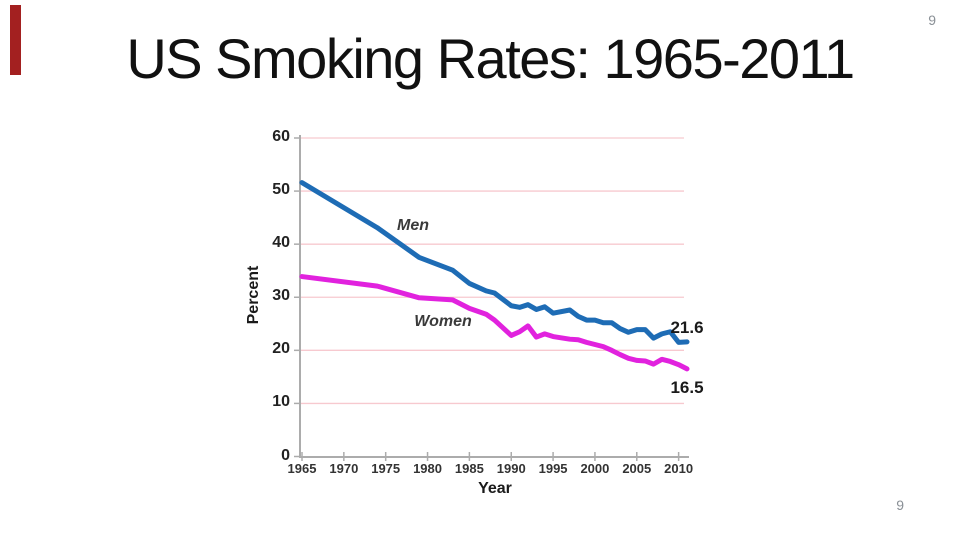 This screenshot has width=960, height=540. What do you see at coordinates (595, 468) in the screenshot?
I see `x-tick-label: 2000` at bounding box center [595, 468].